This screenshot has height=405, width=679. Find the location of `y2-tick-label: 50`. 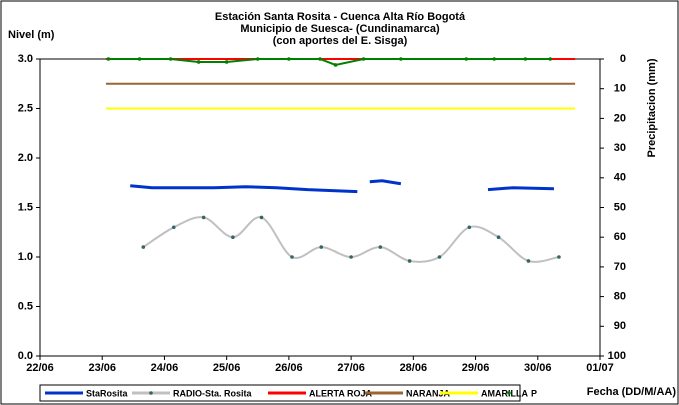

y2-tick-label: 50 is located at coordinates (620, 207).